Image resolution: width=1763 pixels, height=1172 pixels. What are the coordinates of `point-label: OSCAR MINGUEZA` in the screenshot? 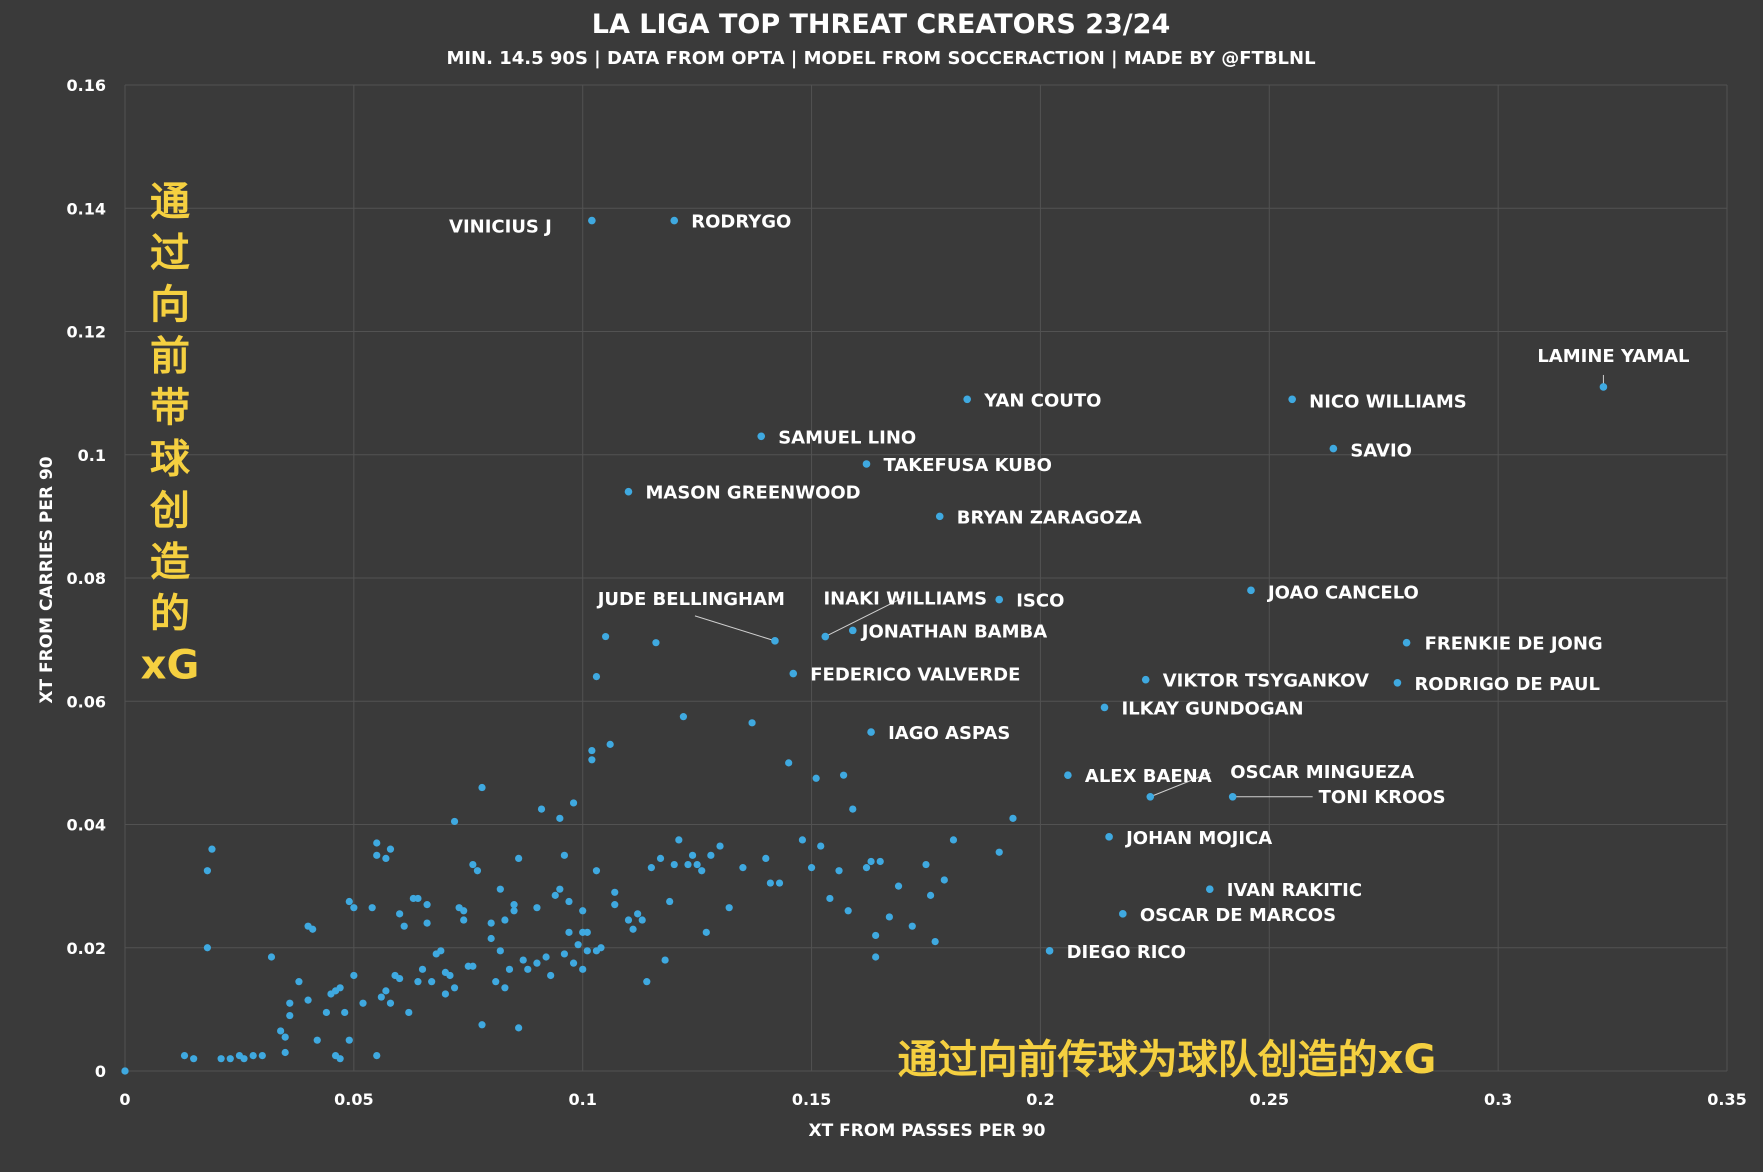 It's located at (1322, 772).